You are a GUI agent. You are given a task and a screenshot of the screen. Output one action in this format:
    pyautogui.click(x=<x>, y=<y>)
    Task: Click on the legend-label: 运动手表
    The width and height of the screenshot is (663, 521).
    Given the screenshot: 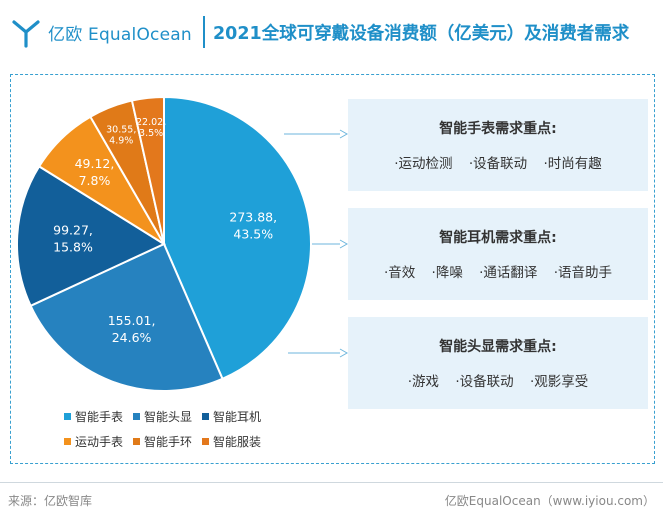 What is the action you would take?
    pyautogui.click(x=99, y=442)
    